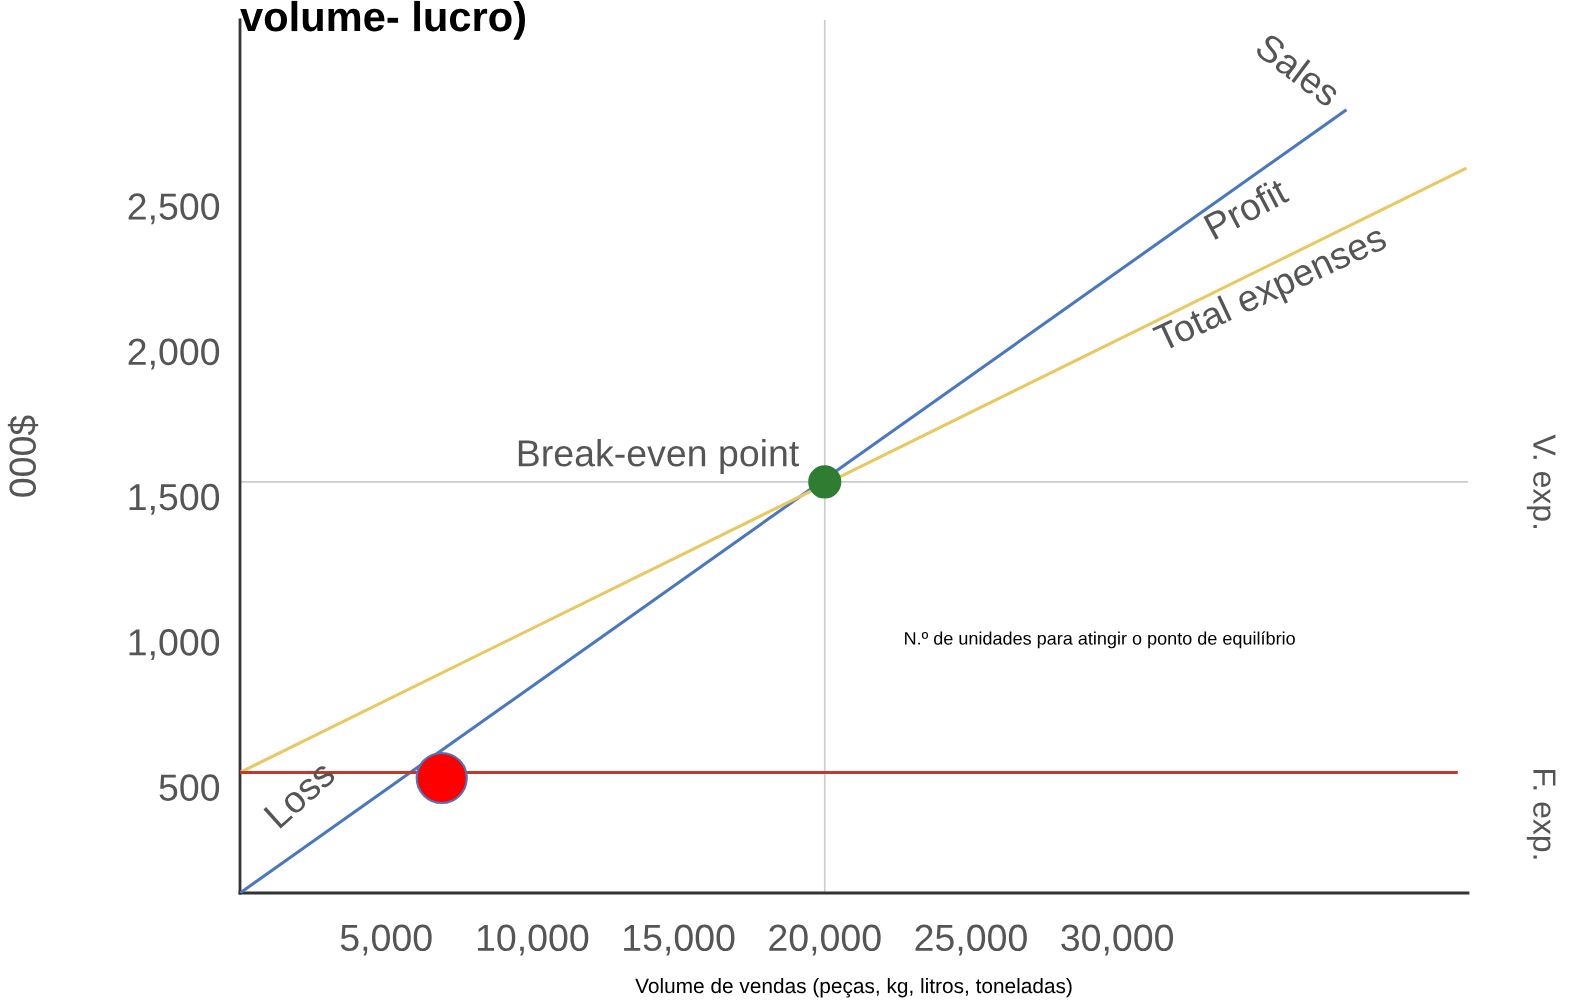 The height and width of the screenshot is (1006, 1583). What do you see at coordinates (174, 499) in the screenshot?
I see `y-tick-label: 1,500` at bounding box center [174, 499].